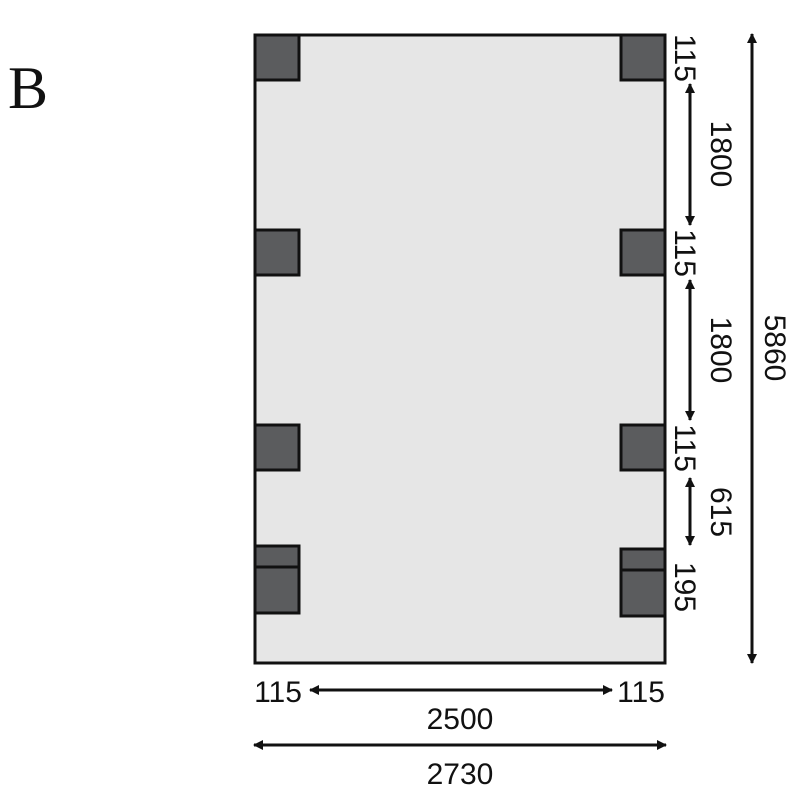  What do you see at coordinates (643, 593) in the screenshot?
I see `post-right-4b` at bounding box center [643, 593].